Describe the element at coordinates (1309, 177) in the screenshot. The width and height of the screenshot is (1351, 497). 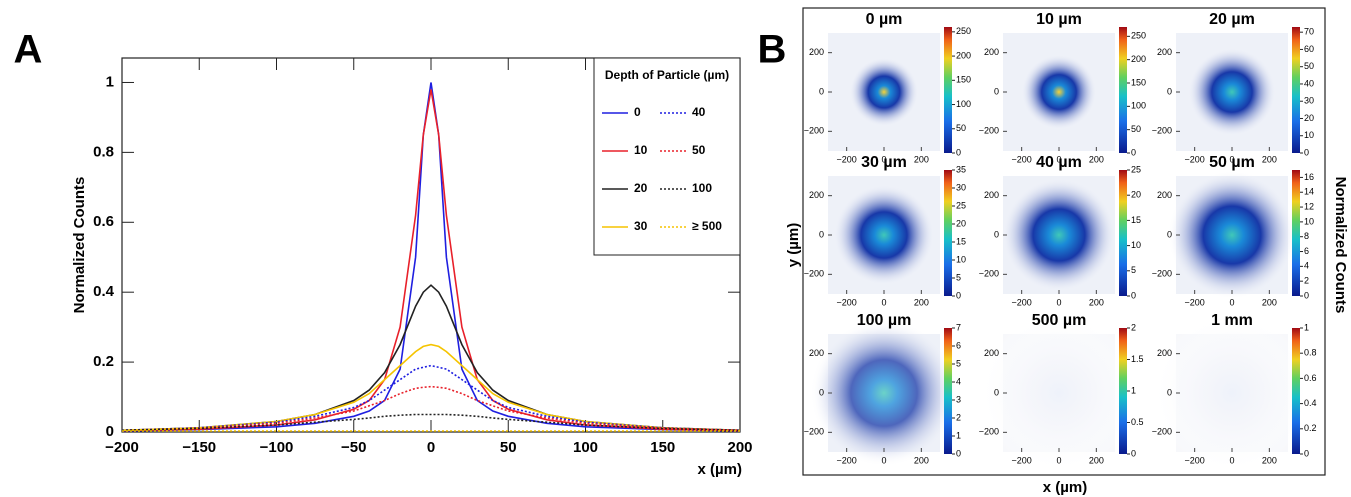
I see `colorbar-tick-label: 16` at that location.